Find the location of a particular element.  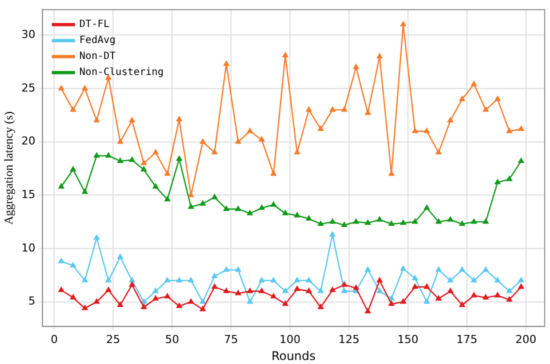

legend-label: Non-DT is located at coordinates (97, 56).